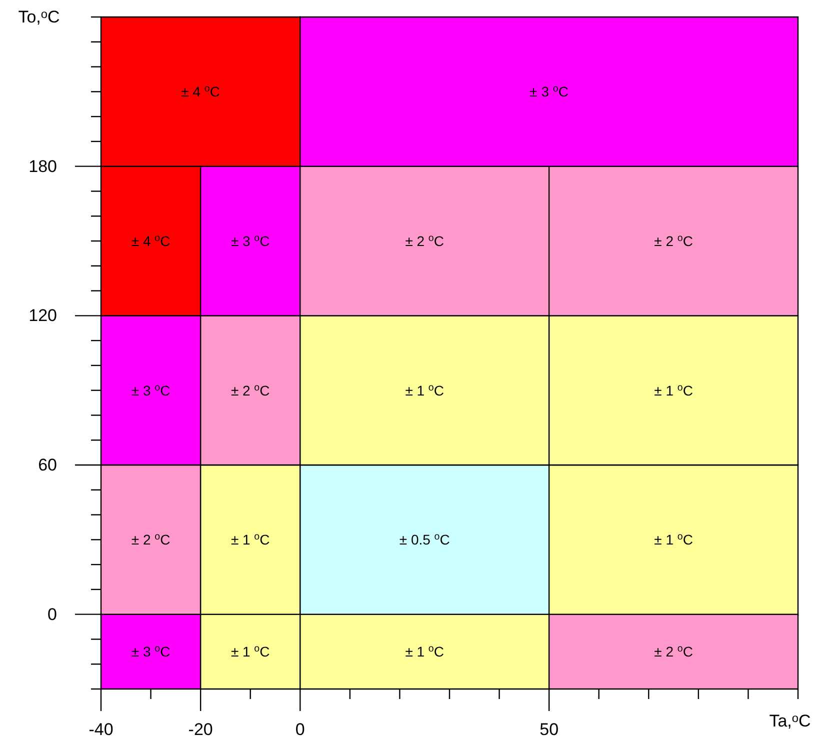 This screenshot has width=815, height=751. Describe the element at coordinates (52, 614) in the screenshot. I see `y-tick-label: 0` at that location.